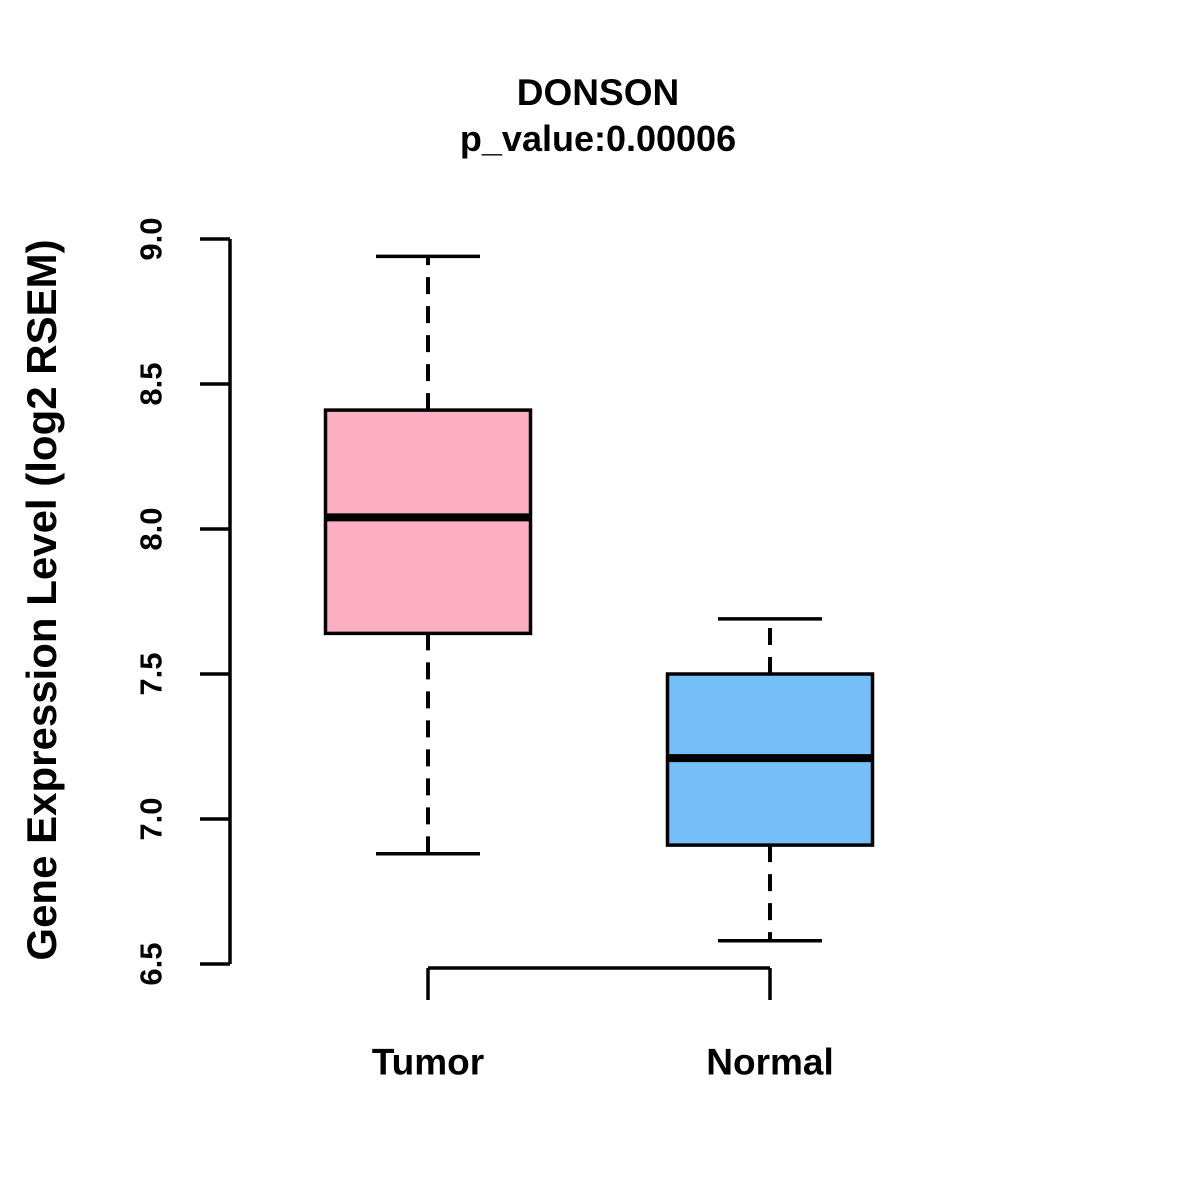 The image size is (1200, 1200). What do you see at coordinates (598, 92) in the screenshot?
I see `chart-title: DONSON` at bounding box center [598, 92].